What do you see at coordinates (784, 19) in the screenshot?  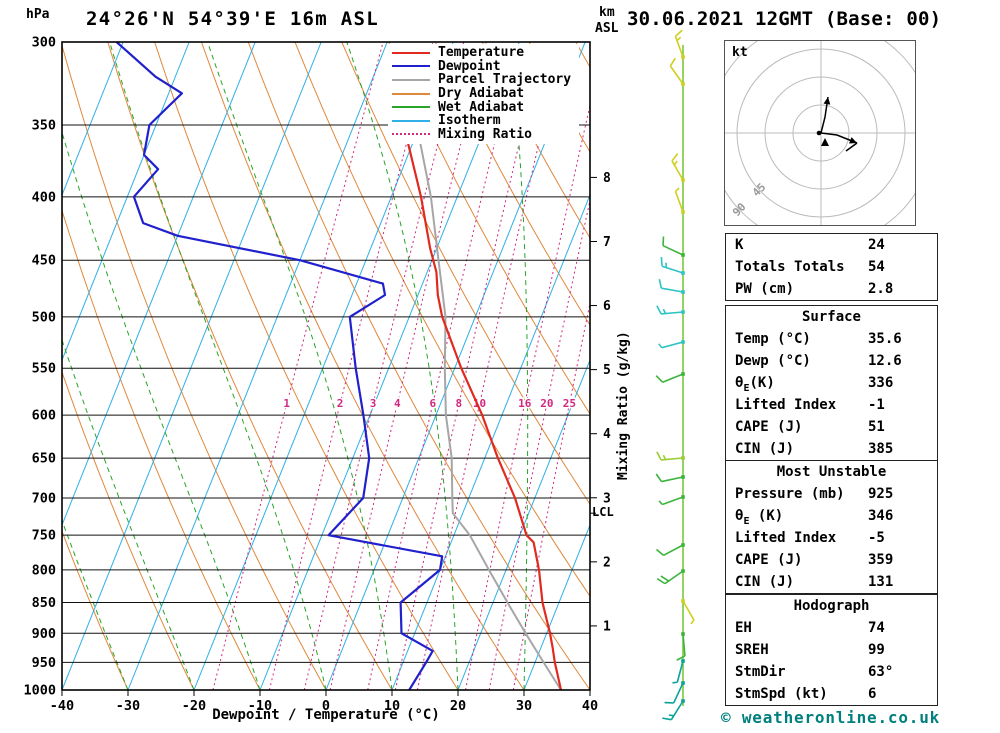 I see `datetime-title: 30.06.2021 12GMT (Base: 00)` at bounding box center [784, 19].